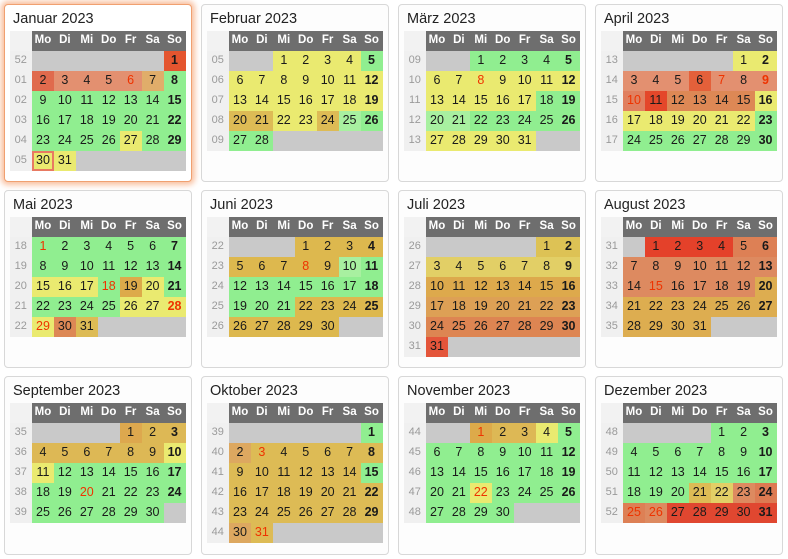 This screenshot has width=788, height=559. I want to click on day-cell: 4, so click(86, 80).